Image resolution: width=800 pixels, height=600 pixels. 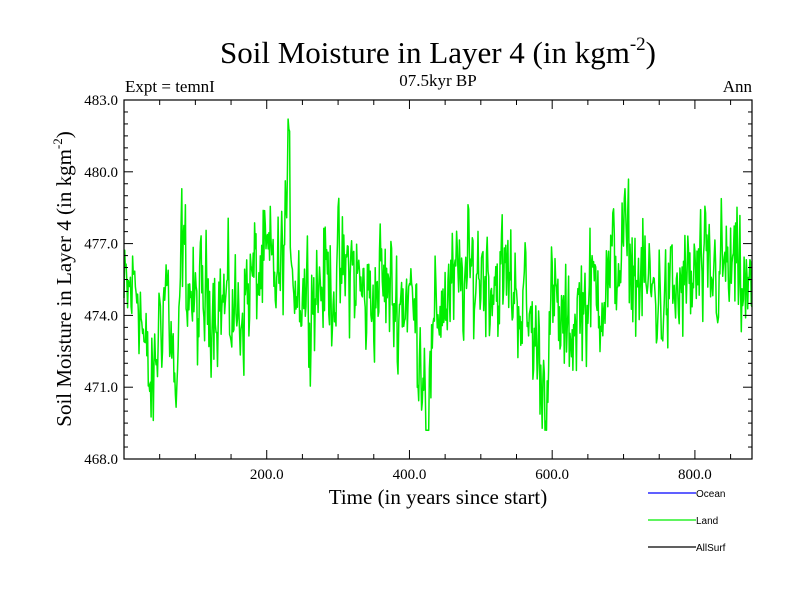 I want to click on chart-title-main: Soil Moisture in Layer 4 (in kgm, so click(x=425, y=52).